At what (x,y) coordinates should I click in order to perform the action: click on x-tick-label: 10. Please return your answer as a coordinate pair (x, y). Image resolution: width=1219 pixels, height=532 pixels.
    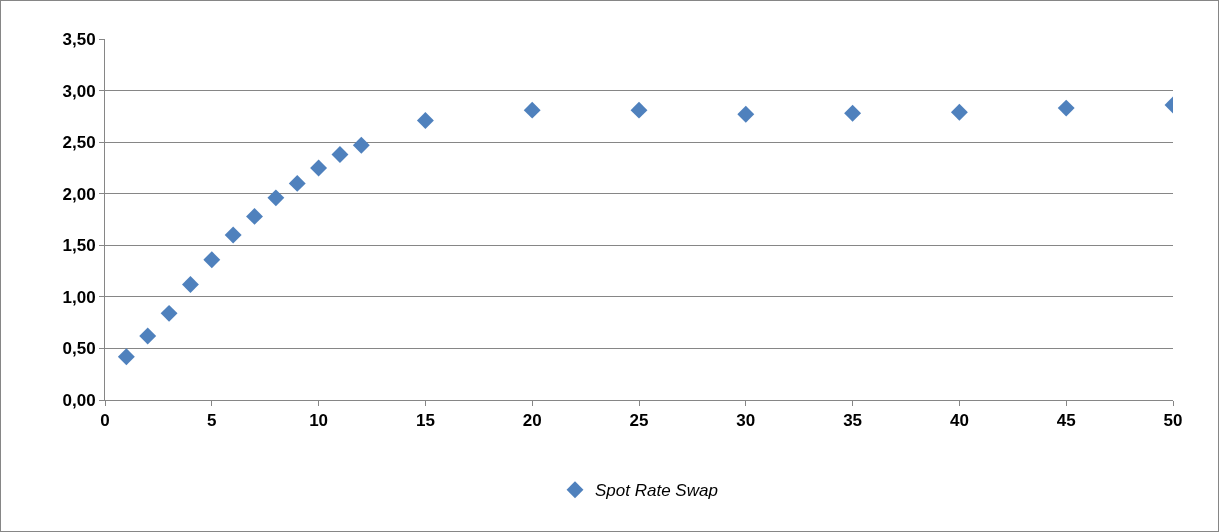
    Looking at the image, I should click on (319, 421).